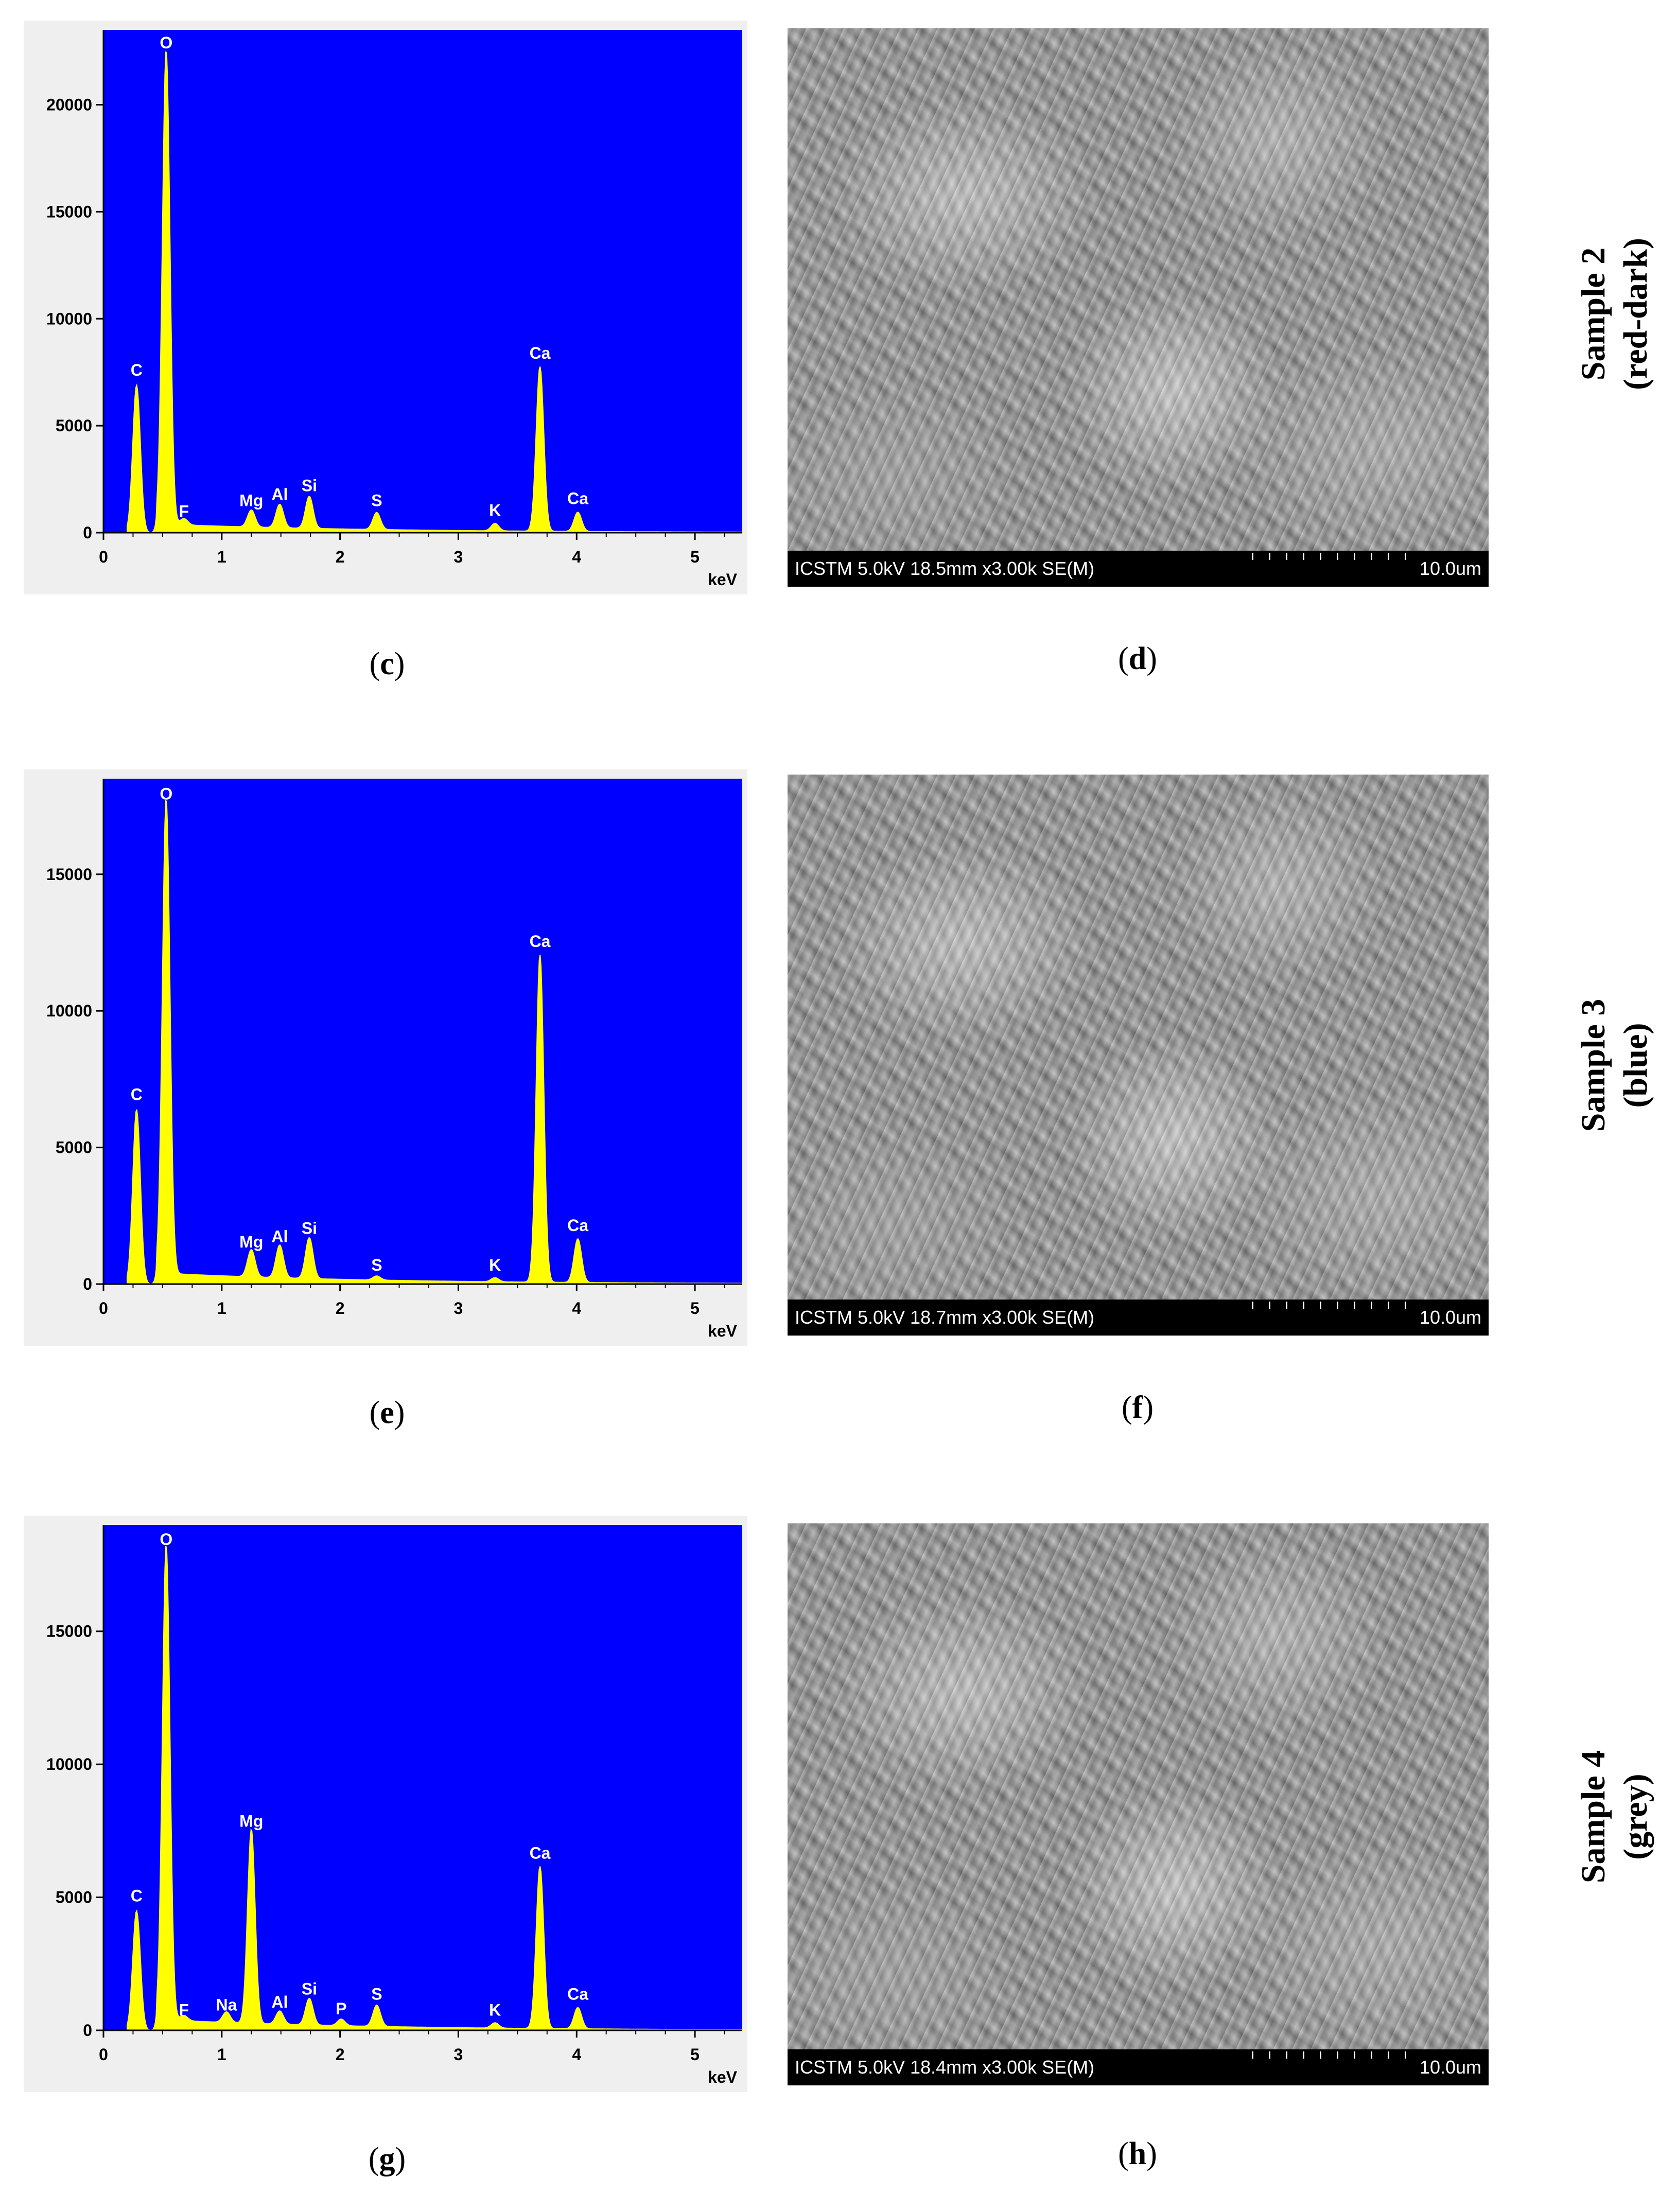 The height and width of the screenshot is (2212, 1677). I want to click on sample-name: Sample 3, so click(1593, 1065).